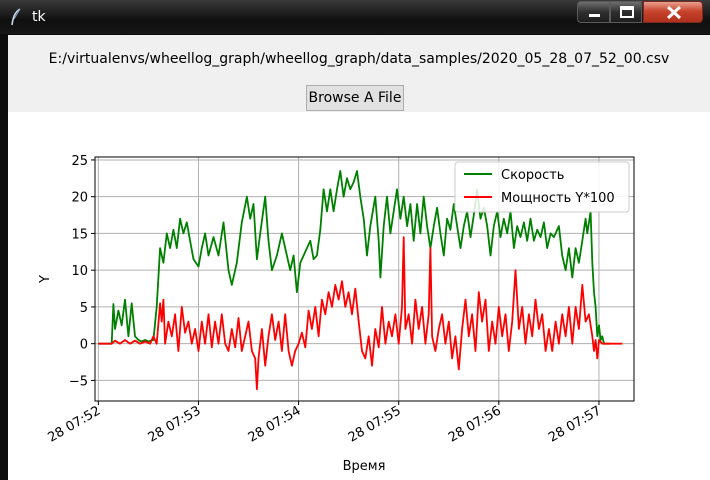 The image size is (710, 480). I want to click on legend-box, so click(542, 187).